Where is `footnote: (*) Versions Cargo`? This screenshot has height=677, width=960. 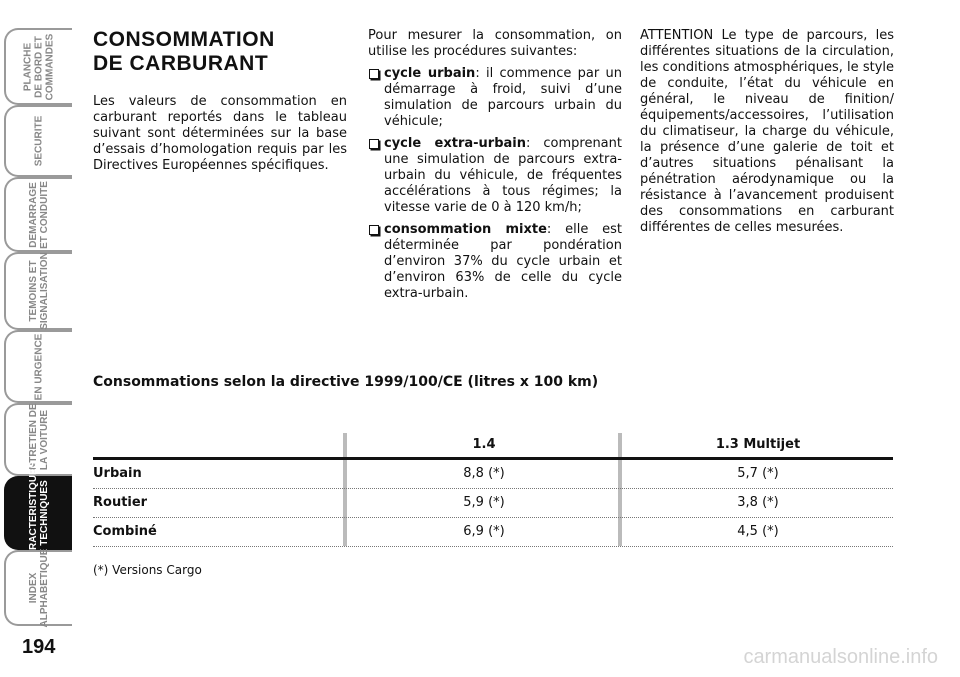 footnote: (*) Versions Cargo is located at coordinates (147, 570).